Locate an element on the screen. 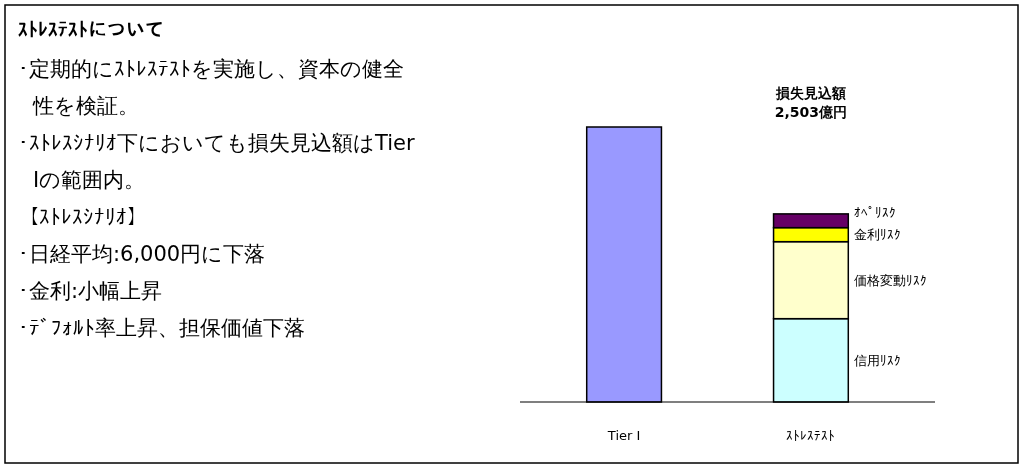 Image resolution: width=1024 pixels, height=470 pixels. text: ･ｽﾄﾚｽｼﾅﾘｵ下においても損失見込額はTier Ⅰの範囲内。 is located at coordinates (216, 161).